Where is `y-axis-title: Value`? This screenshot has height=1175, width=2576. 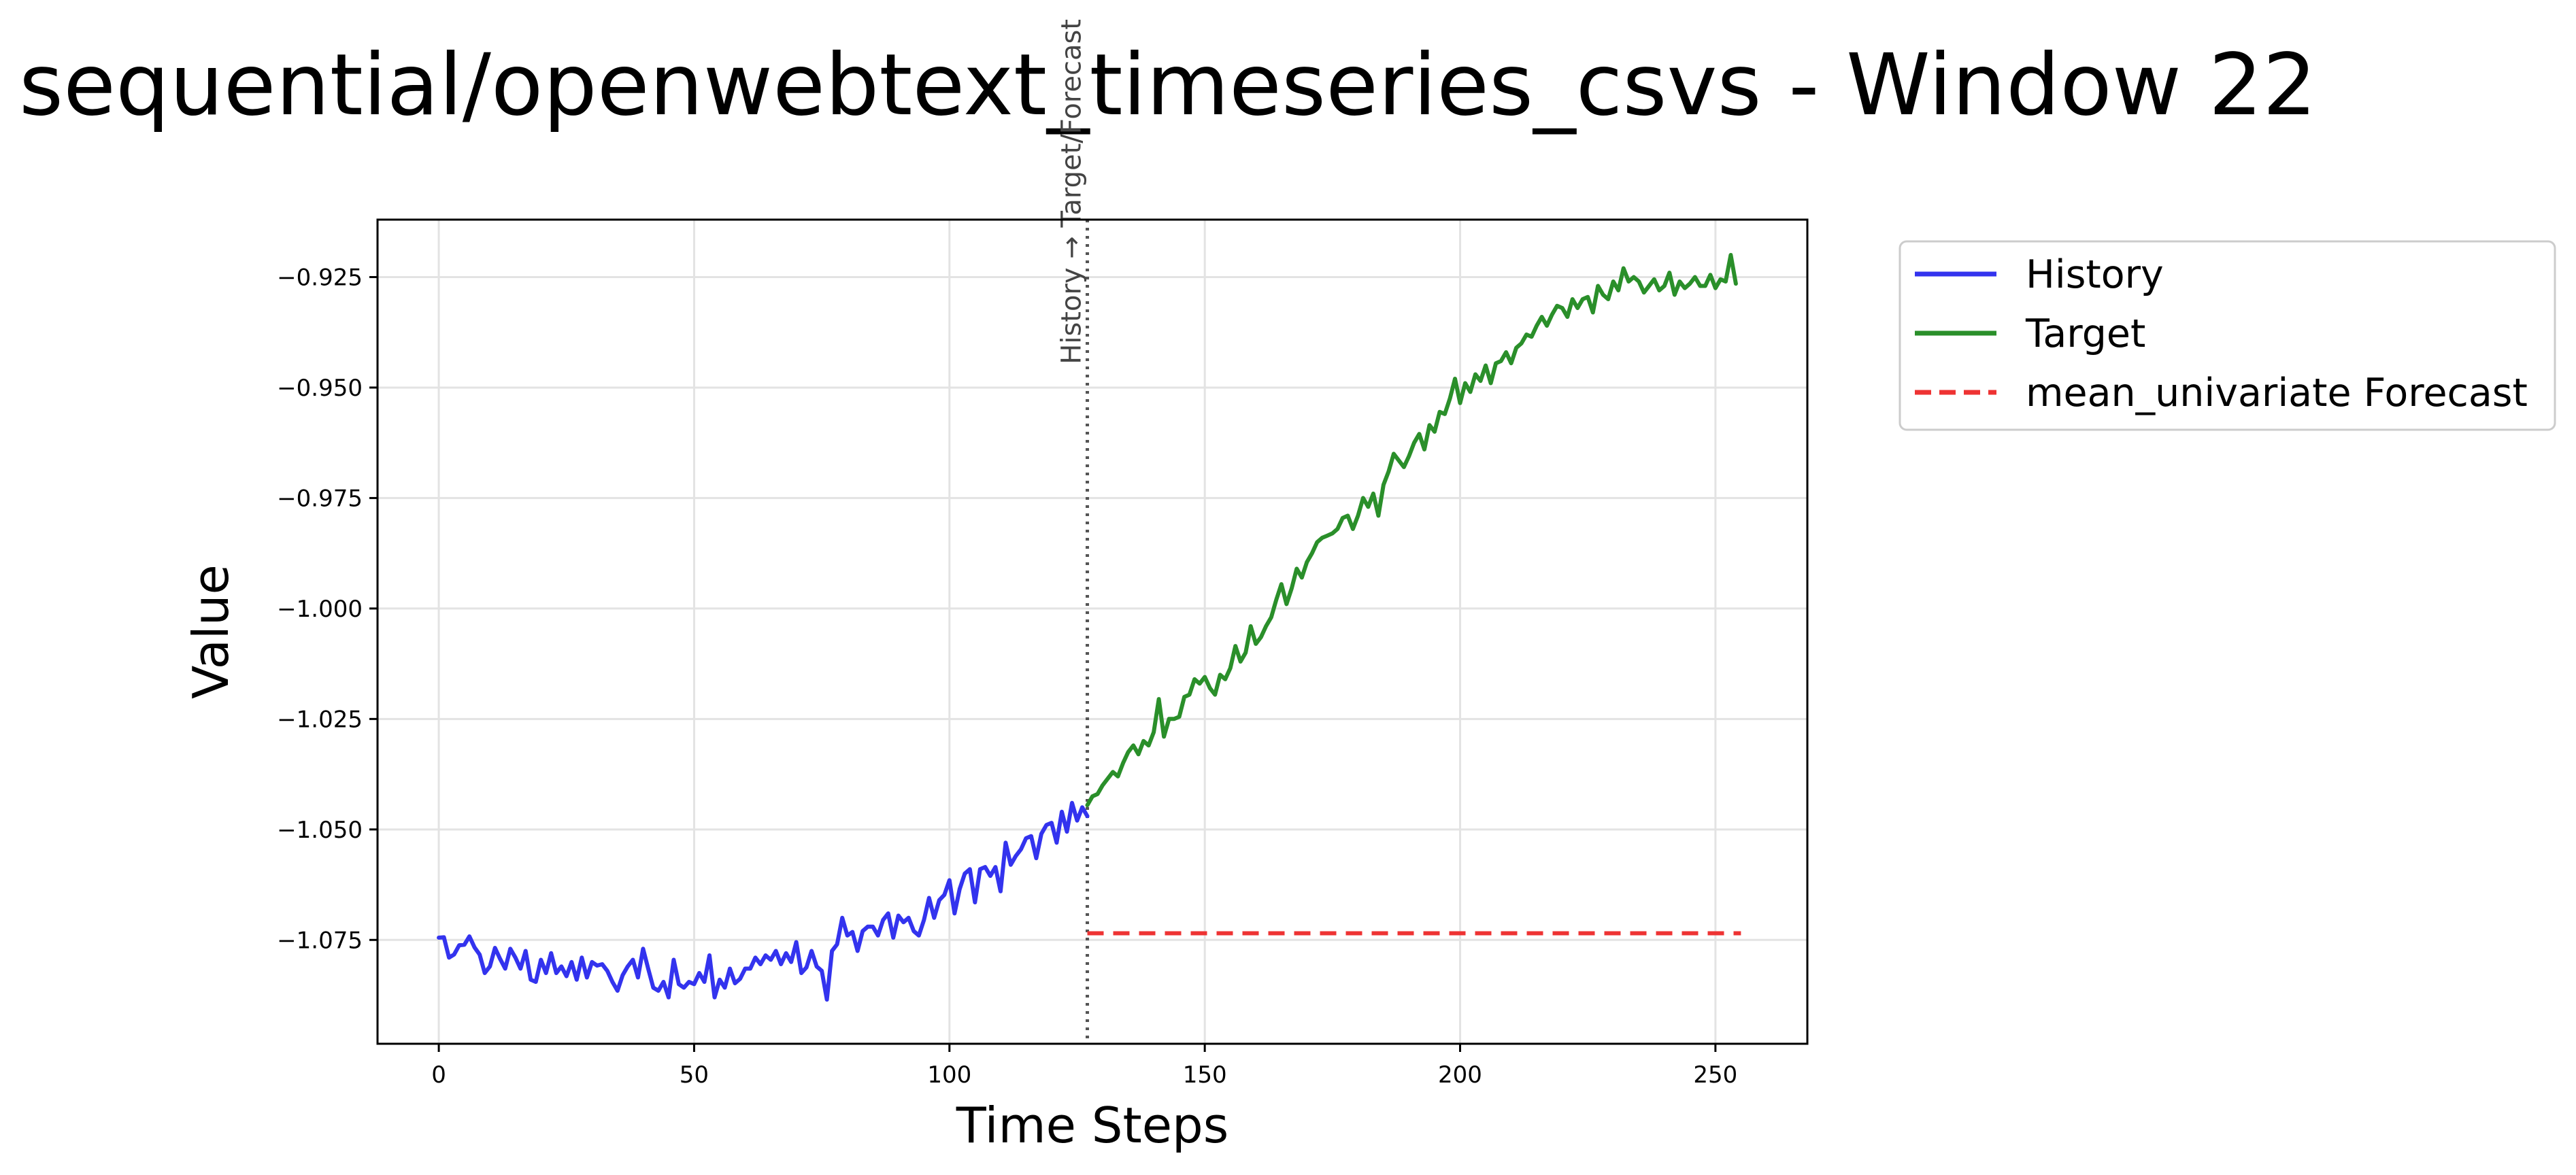
y-axis-title: Value is located at coordinates (210, 631).